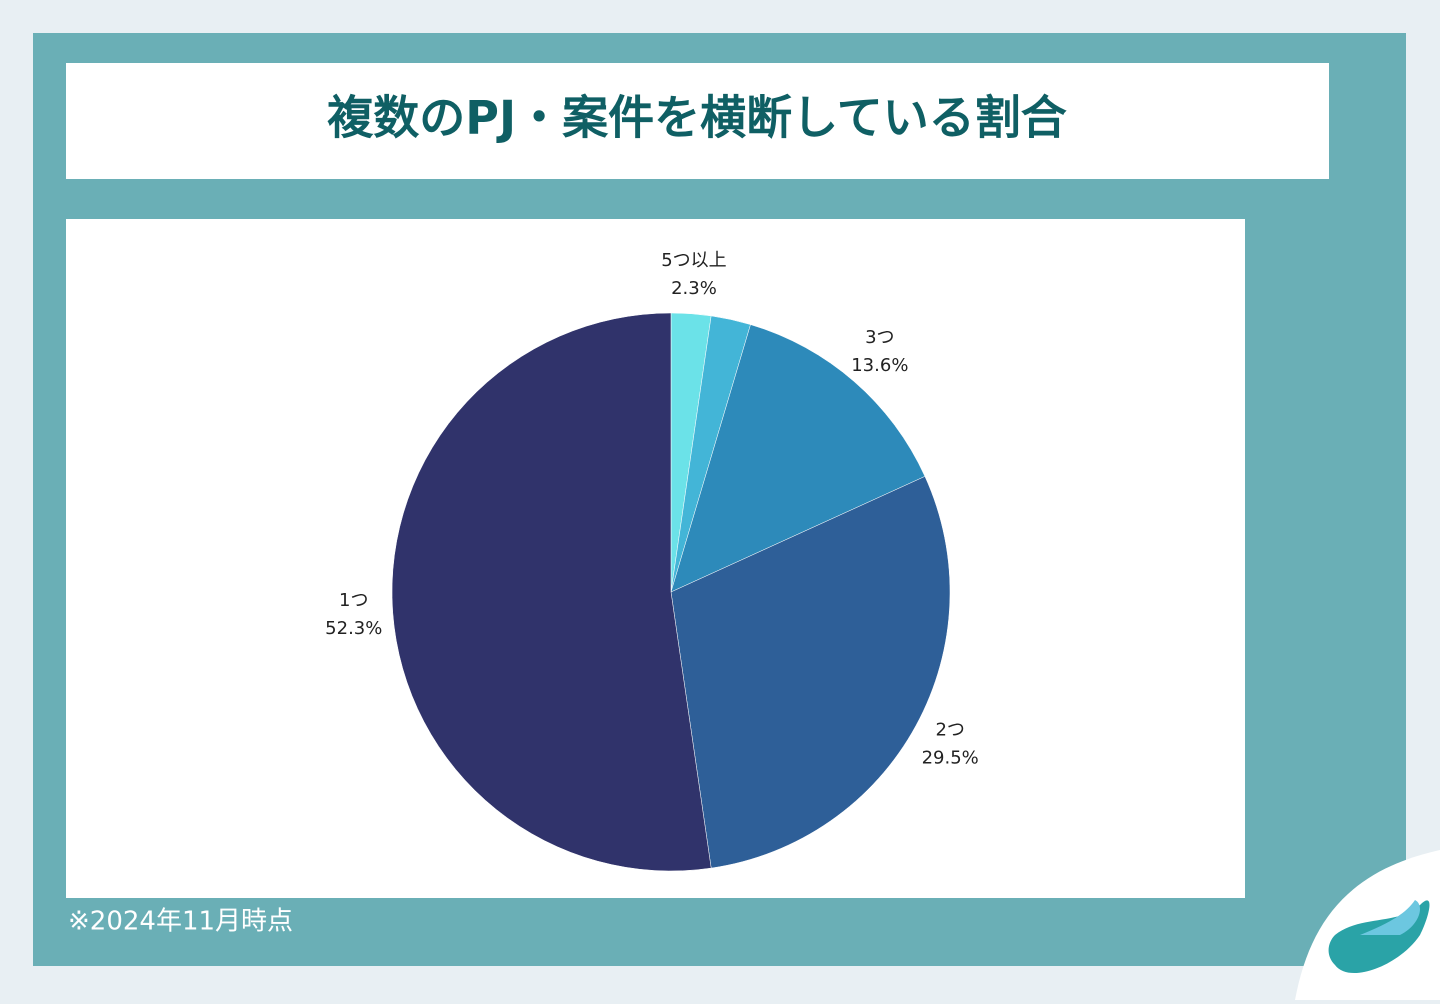 This screenshot has width=1440, height=1004. Describe the element at coordinates (949, 729) in the screenshot. I see `slice-label: 2つ` at that location.